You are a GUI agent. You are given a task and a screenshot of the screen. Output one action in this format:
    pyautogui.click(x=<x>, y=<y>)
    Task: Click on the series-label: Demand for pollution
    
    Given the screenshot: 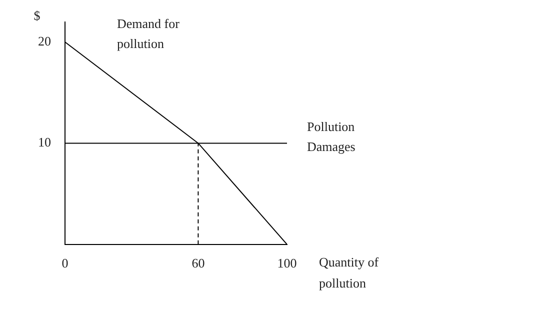 What is the action you would take?
    pyautogui.click(x=148, y=34)
    